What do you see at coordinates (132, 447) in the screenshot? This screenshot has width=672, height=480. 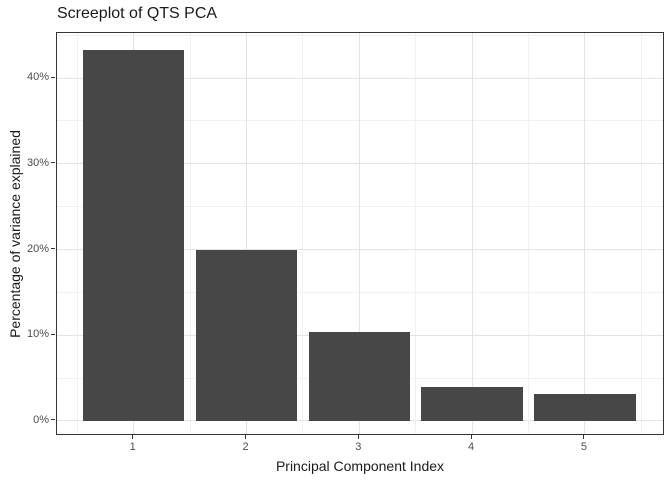 I see `x-tick-label: 1` at bounding box center [132, 447].